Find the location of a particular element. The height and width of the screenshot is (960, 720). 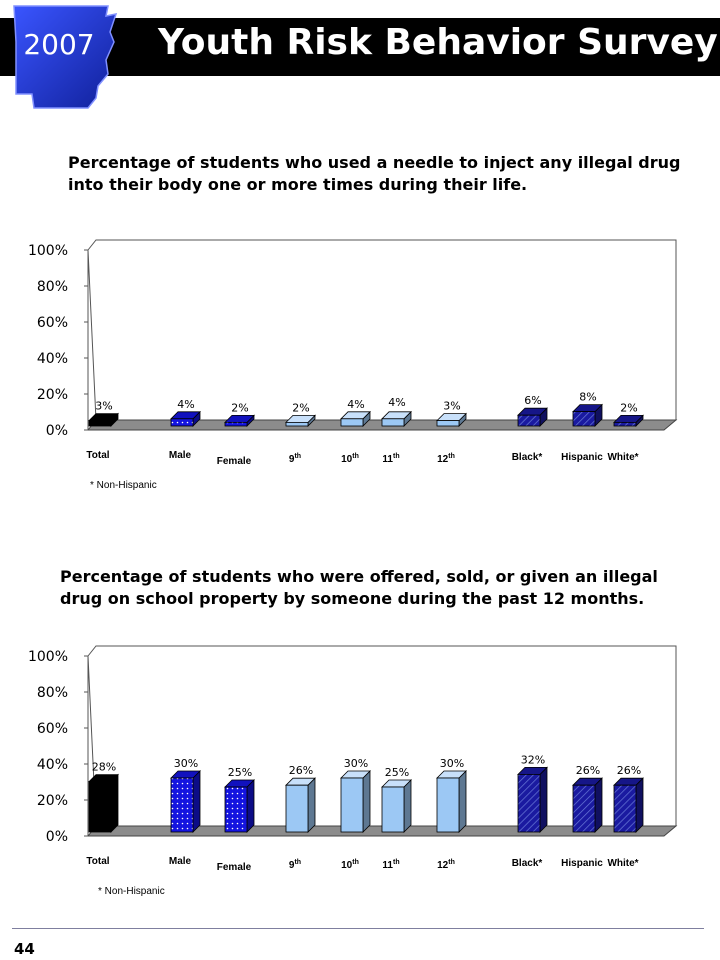

category-label: Female is located at coordinates (234, 867).